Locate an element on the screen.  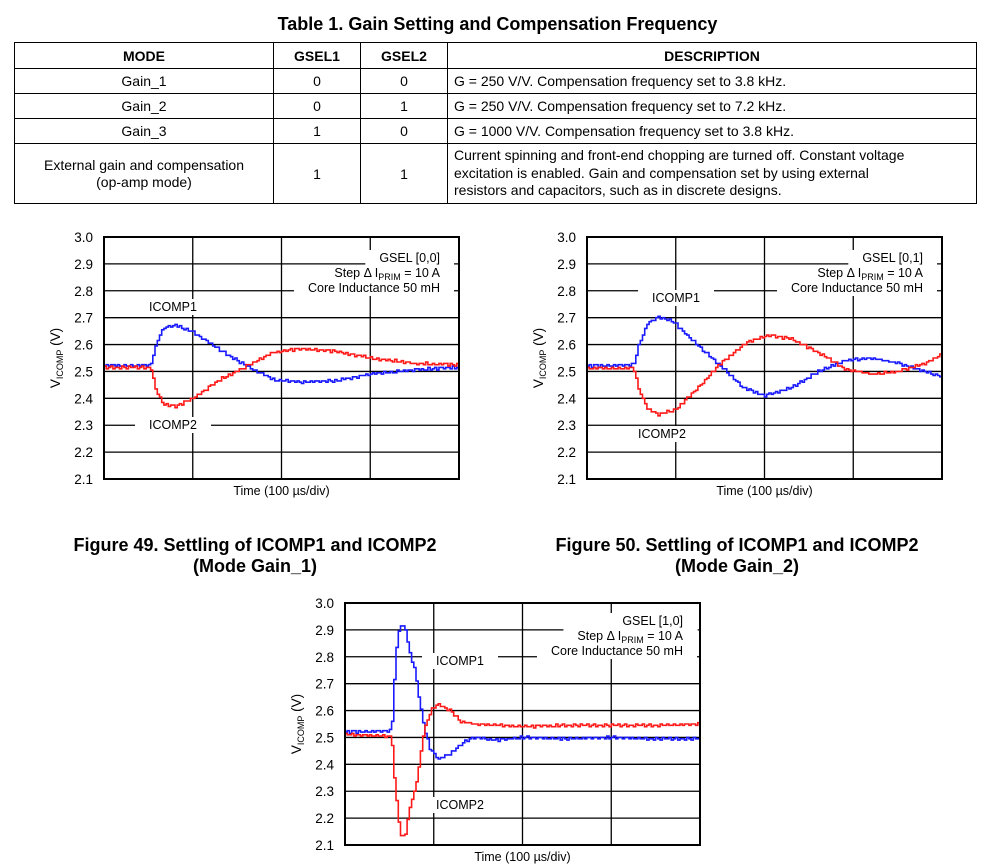
y-tick-label: 2.2 is located at coordinates (566, 452).